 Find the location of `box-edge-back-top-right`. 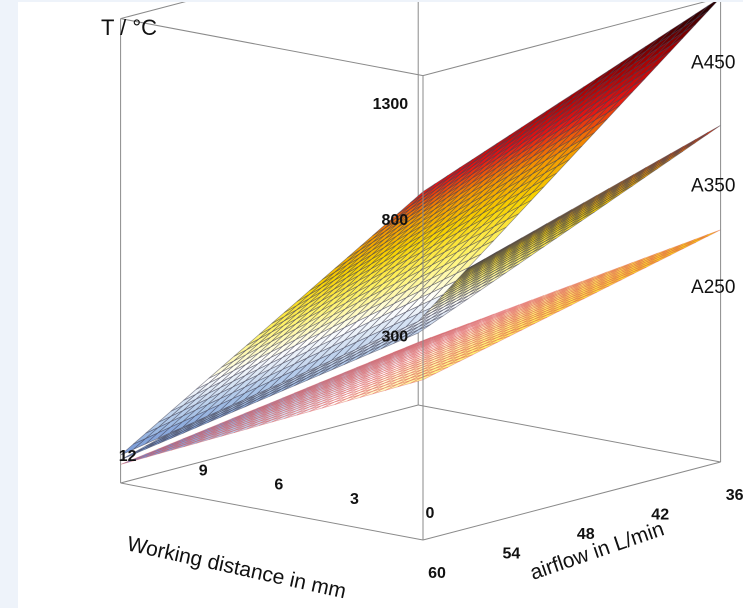

box-edge-back-top-right is located at coordinates (153, 11).